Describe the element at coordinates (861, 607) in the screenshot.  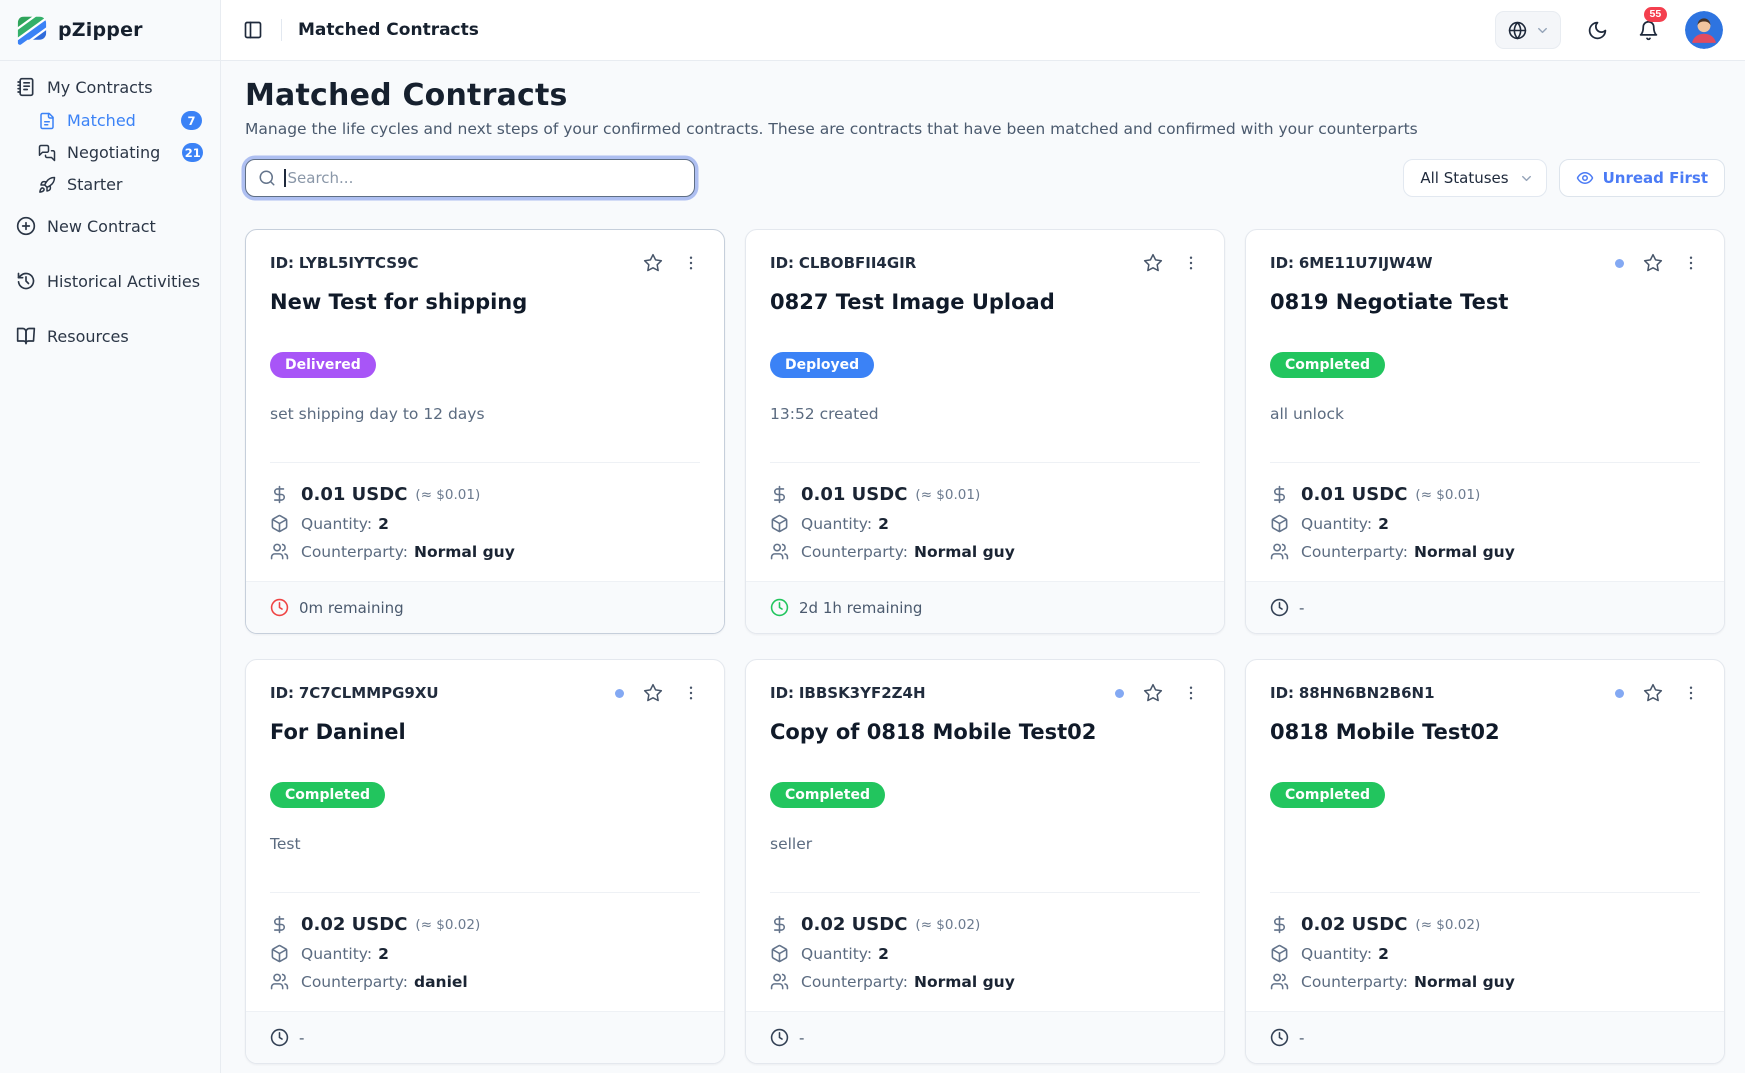
I see `time-remaining: 2d 1h remaining` at that location.